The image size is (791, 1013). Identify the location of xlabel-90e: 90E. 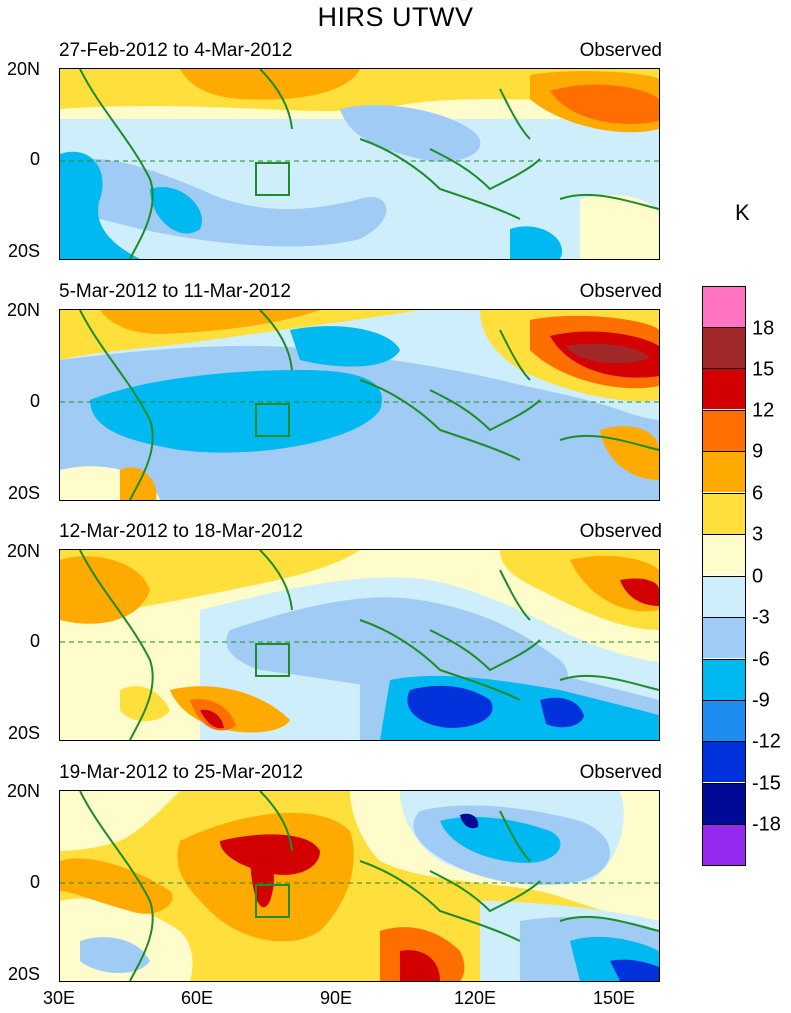
(336, 998).